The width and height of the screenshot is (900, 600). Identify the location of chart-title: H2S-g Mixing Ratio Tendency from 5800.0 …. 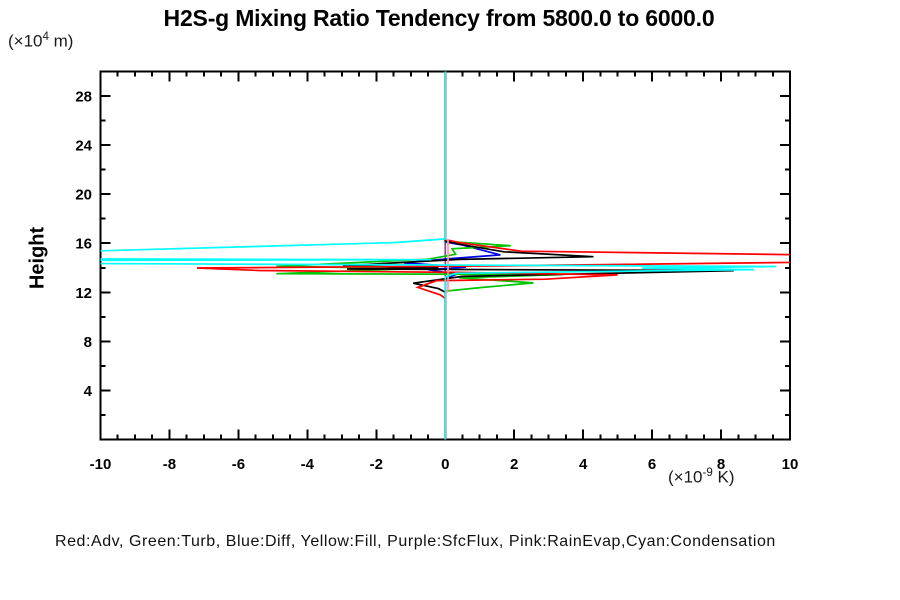
(439, 18).